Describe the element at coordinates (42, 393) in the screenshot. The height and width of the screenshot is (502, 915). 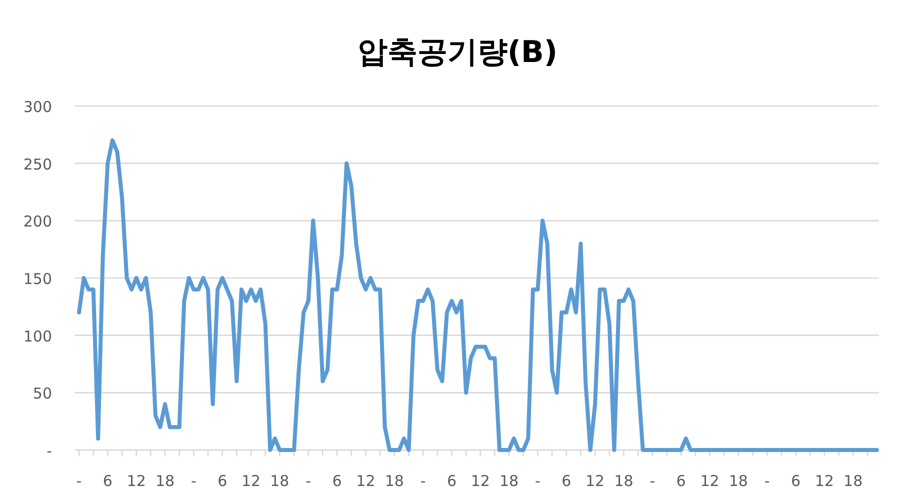
I see `y-tick-label: 50` at that location.